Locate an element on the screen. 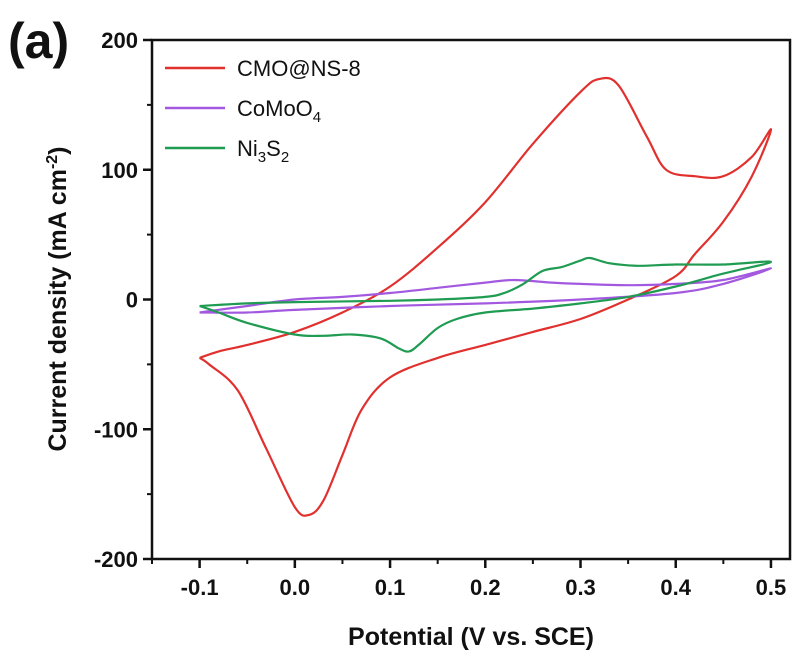 Image resolution: width=807 pixels, height=665 pixels. x-axis: -0.1 0.0 0.1 0.2 0.3 0.4 0.5 is located at coordinates (469, 579).